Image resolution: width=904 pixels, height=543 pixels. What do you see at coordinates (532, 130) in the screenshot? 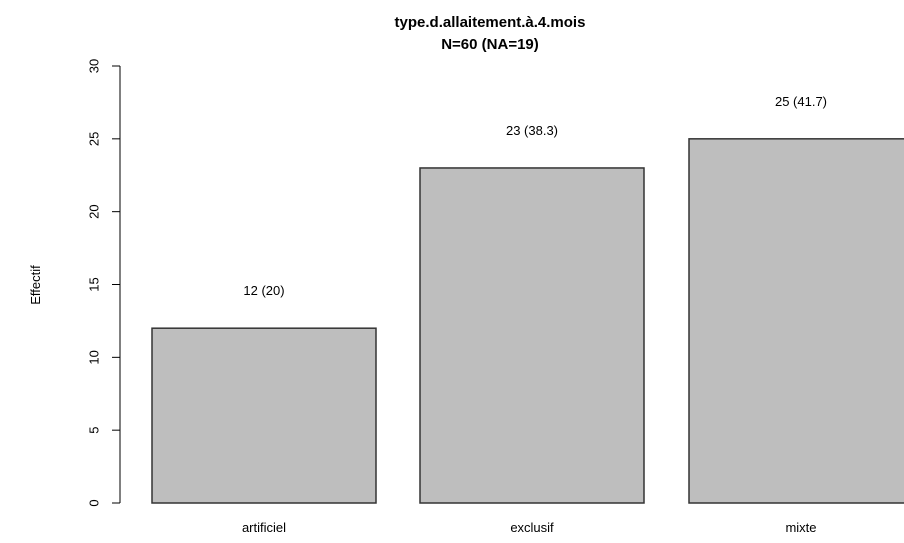
I see `bar-value-label: 23 (38.3)` at bounding box center [532, 130].